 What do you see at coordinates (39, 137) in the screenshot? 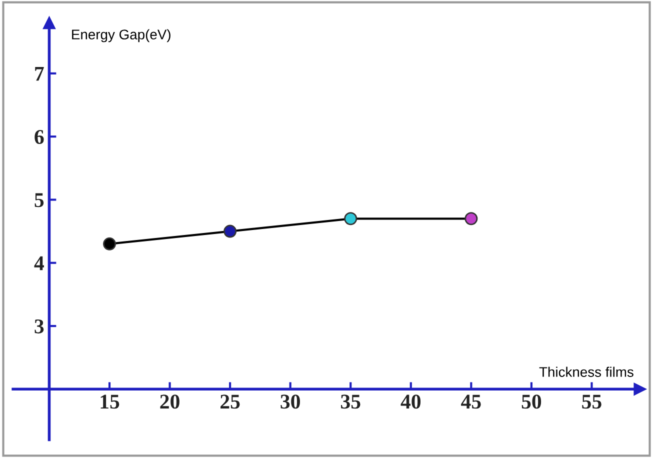
I see `y-tick-label: 6` at bounding box center [39, 137].